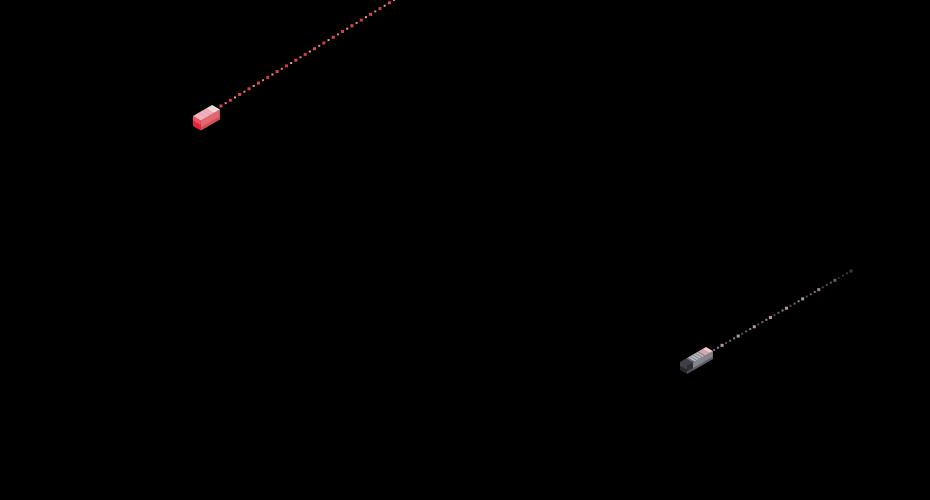 This screenshot has width=930, height=500. I want to click on red-train, so click(206, 118).